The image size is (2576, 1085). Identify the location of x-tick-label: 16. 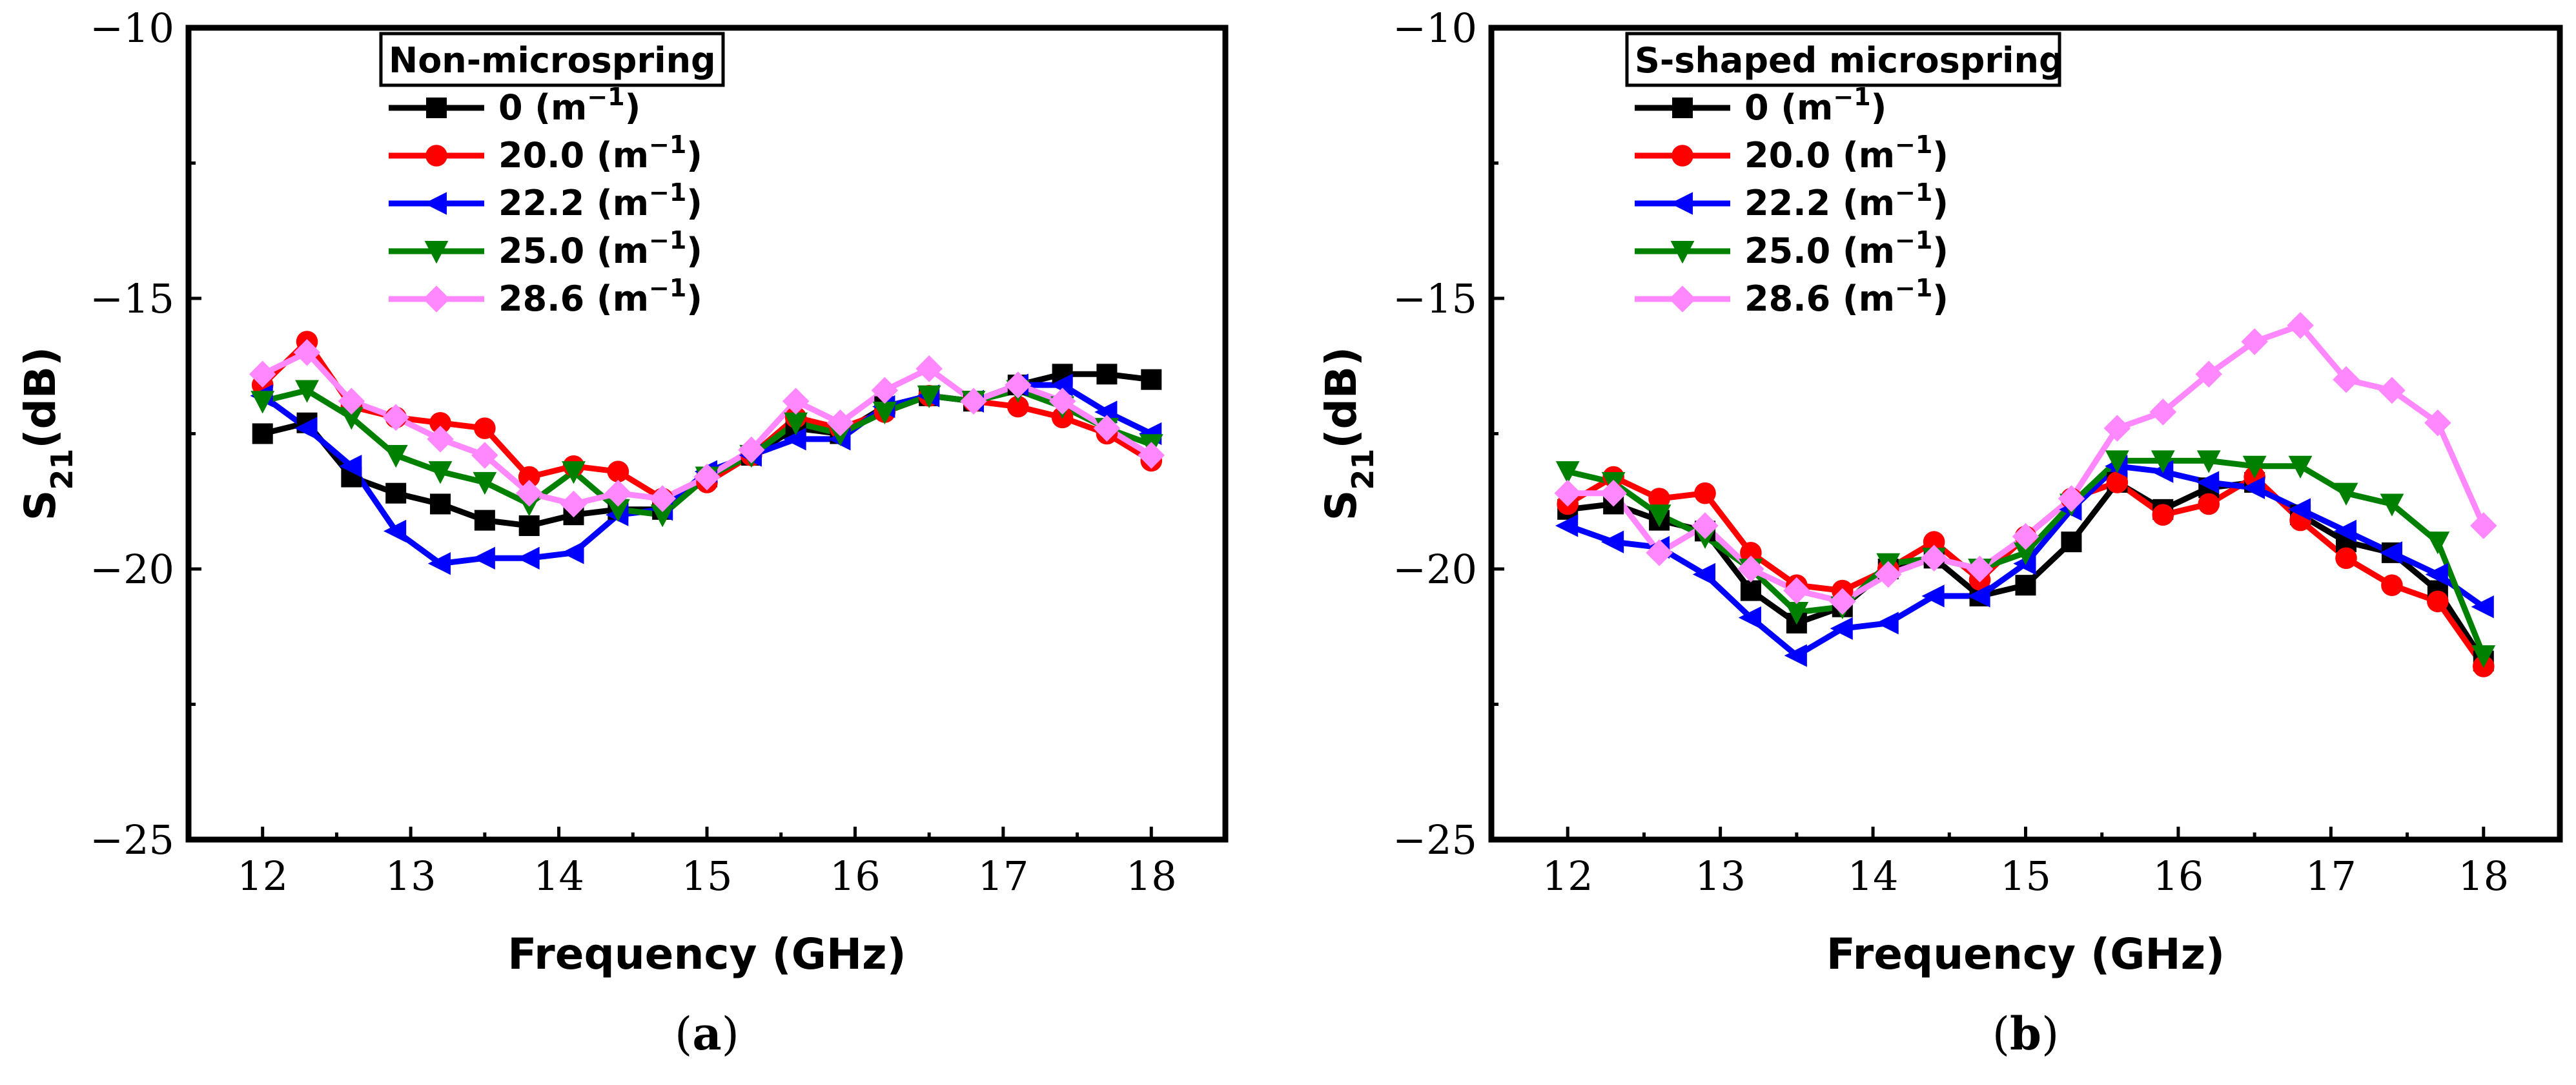
(855, 876).